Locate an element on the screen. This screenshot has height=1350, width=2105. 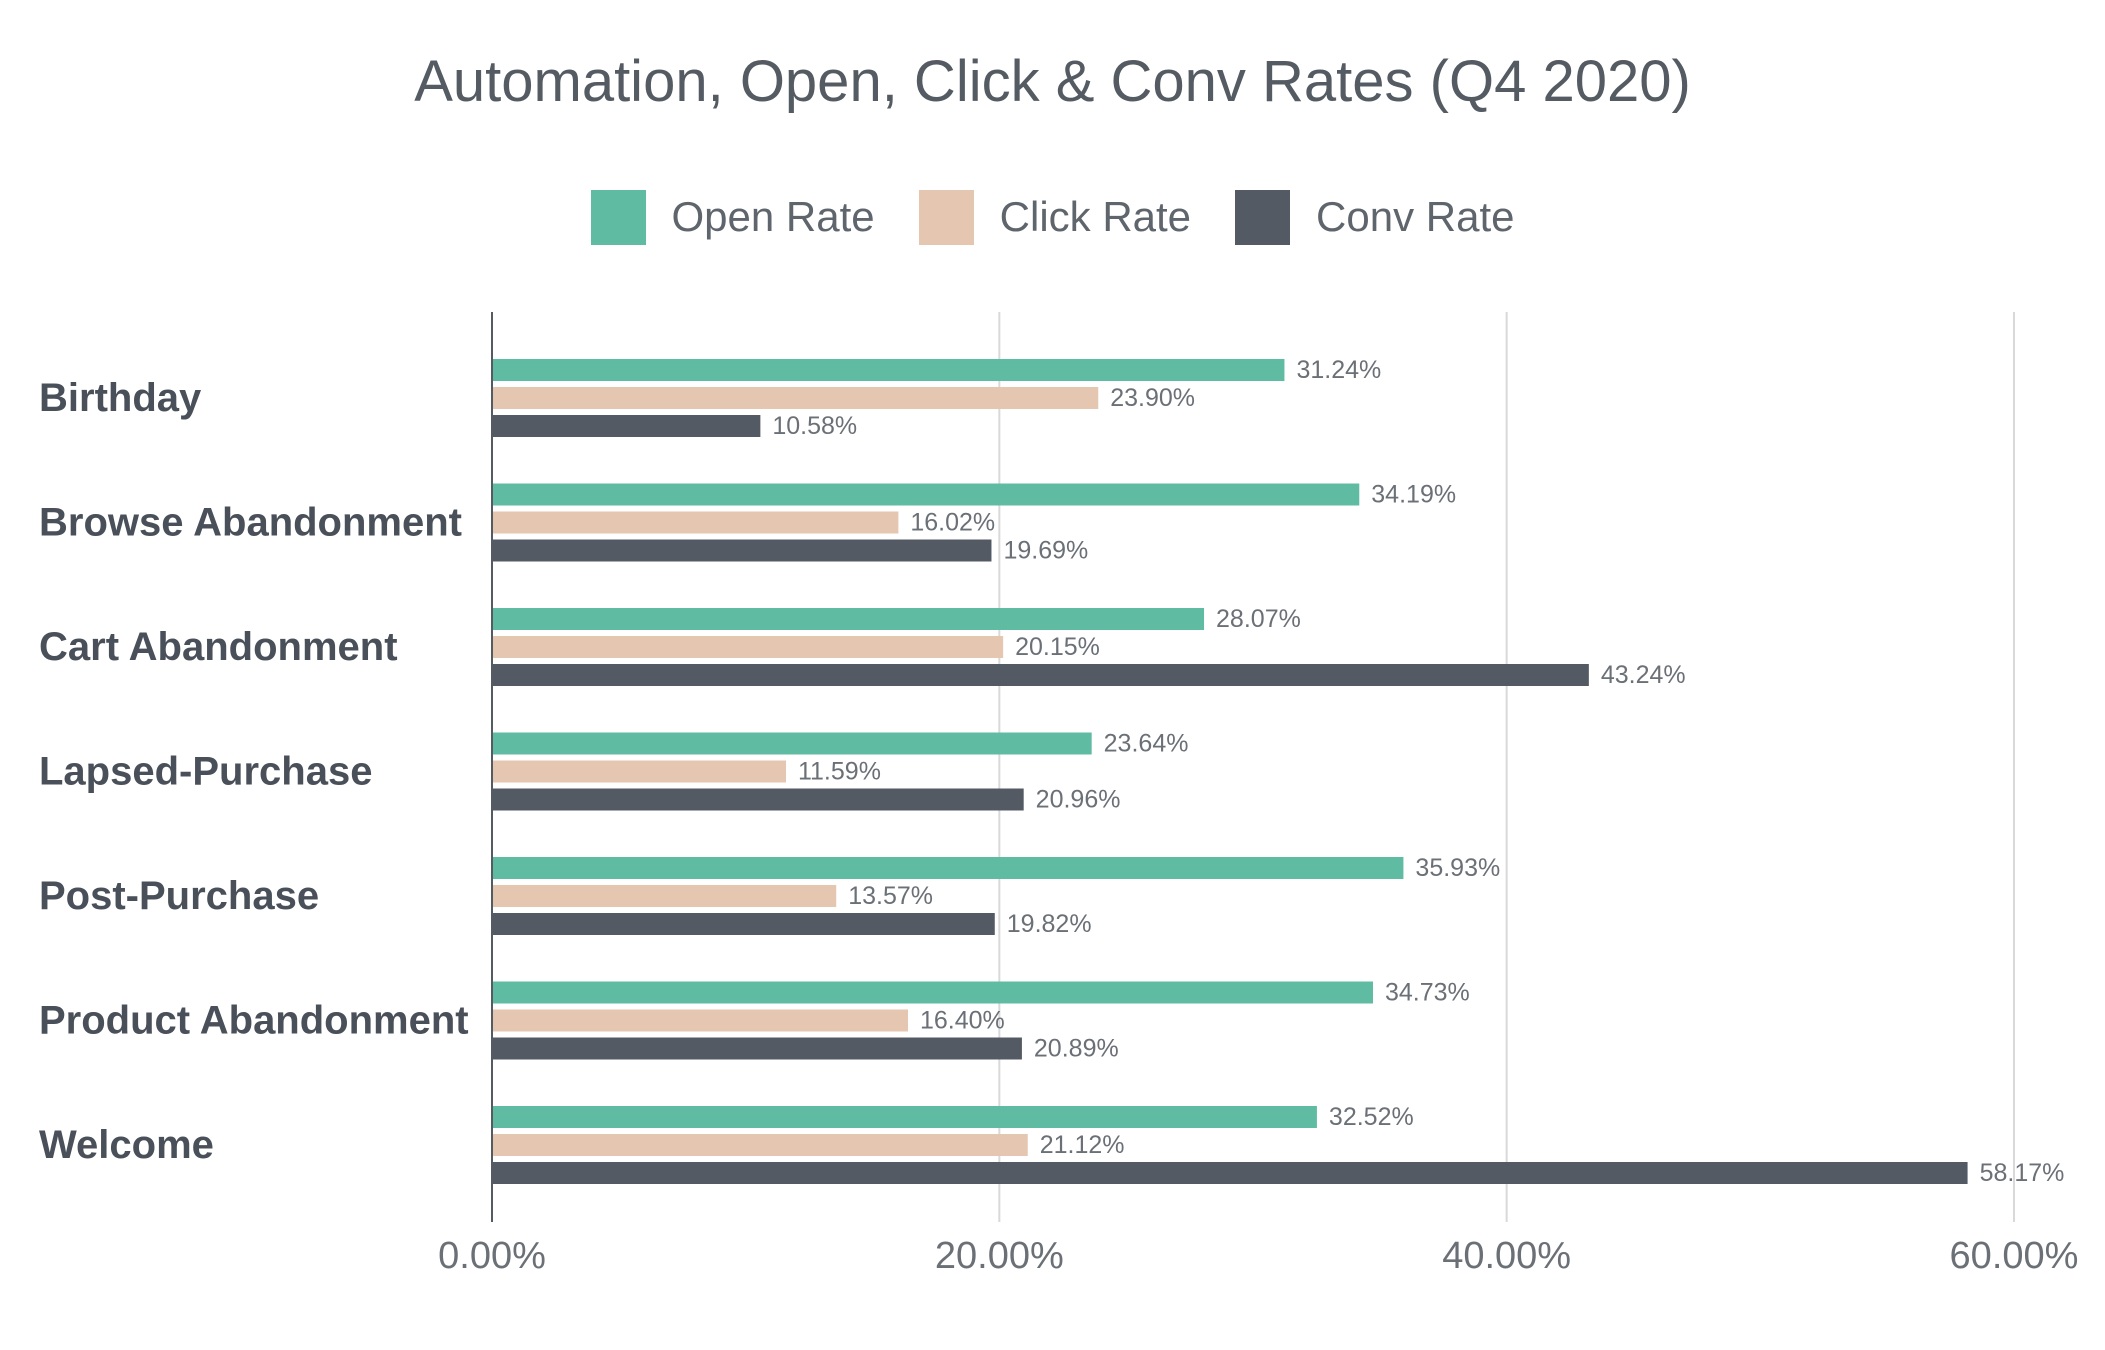
value-label-conv-rate-1: 19.69% is located at coordinates (1045, 551).